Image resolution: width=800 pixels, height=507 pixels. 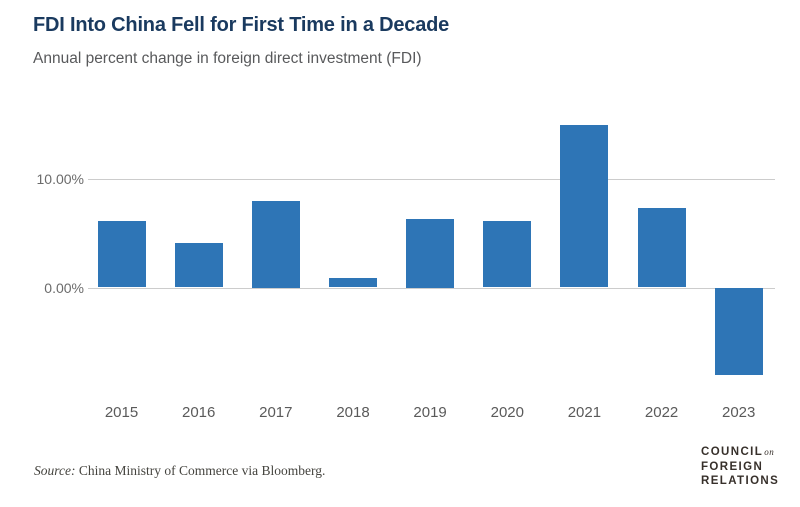 What do you see at coordinates (275, 244) in the screenshot?
I see `bar-2017` at bounding box center [275, 244].